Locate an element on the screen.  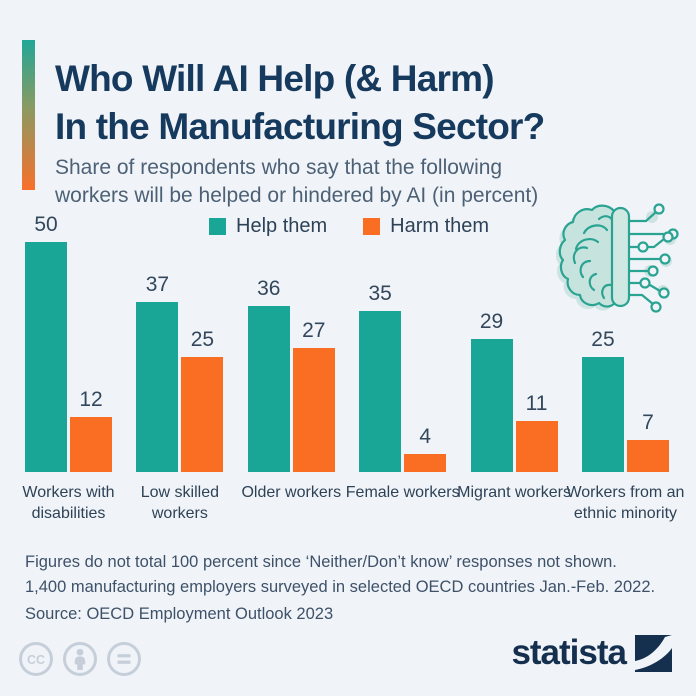
bar-pair: 29 11 is located at coordinates (514, 341).